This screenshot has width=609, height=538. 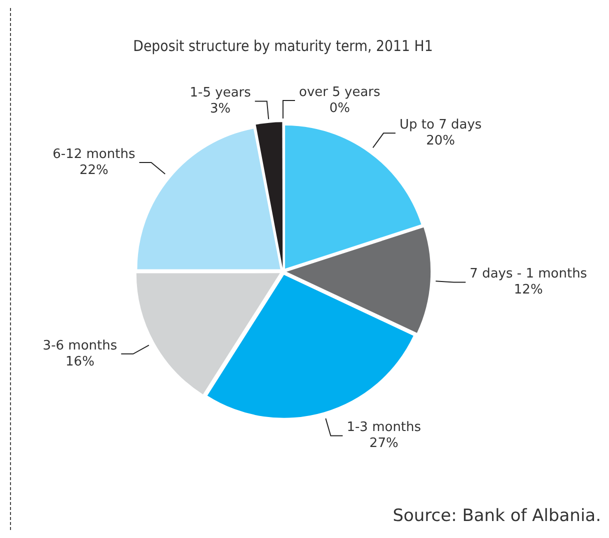 I want to click on slice-label: 1-5 years, so click(x=221, y=93).